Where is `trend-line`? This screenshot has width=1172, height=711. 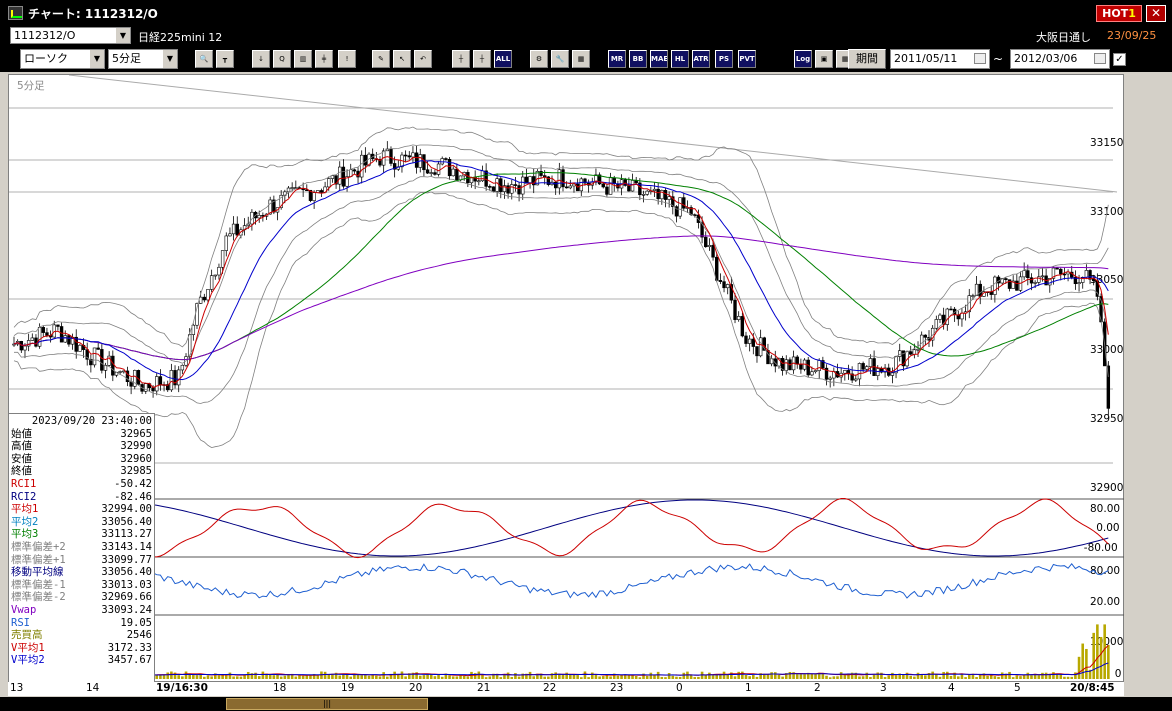
trend-line is located at coordinates (593, 134).